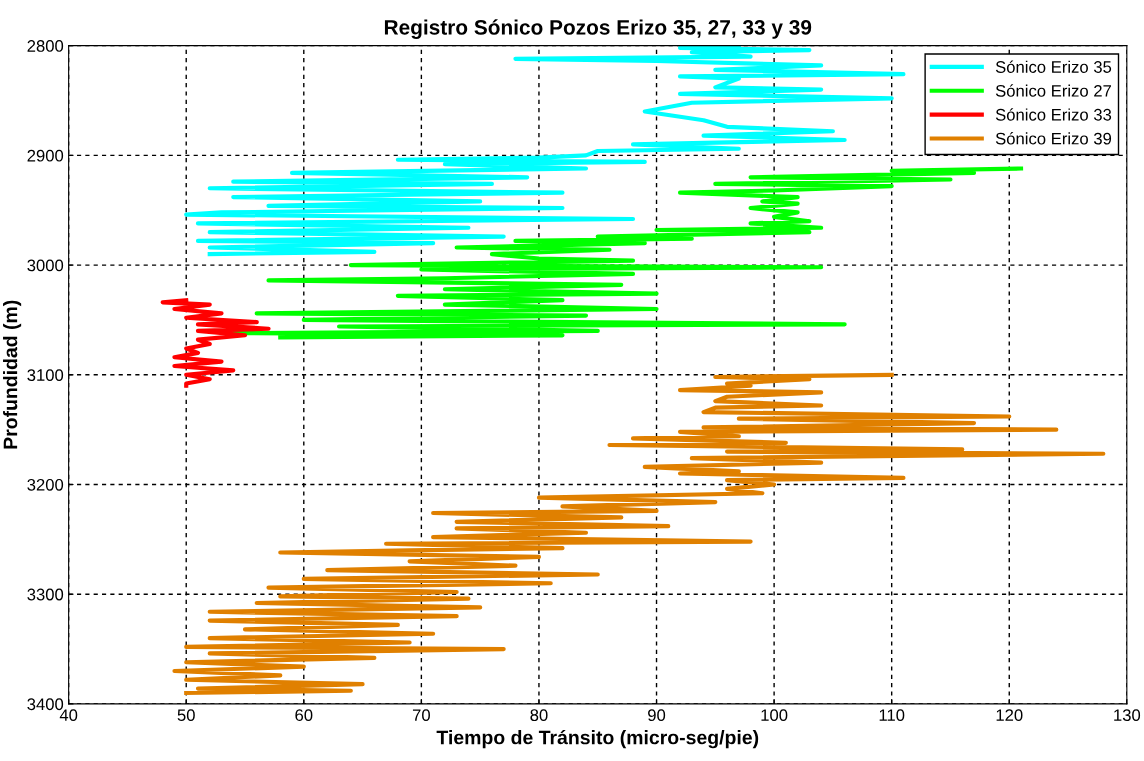 Image resolution: width=1144 pixels, height=761 pixels. What do you see at coordinates (1053, 114) in the screenshot?
I see `legend-label: Sónico Erizo 33` at bounding box center [1053, 114].